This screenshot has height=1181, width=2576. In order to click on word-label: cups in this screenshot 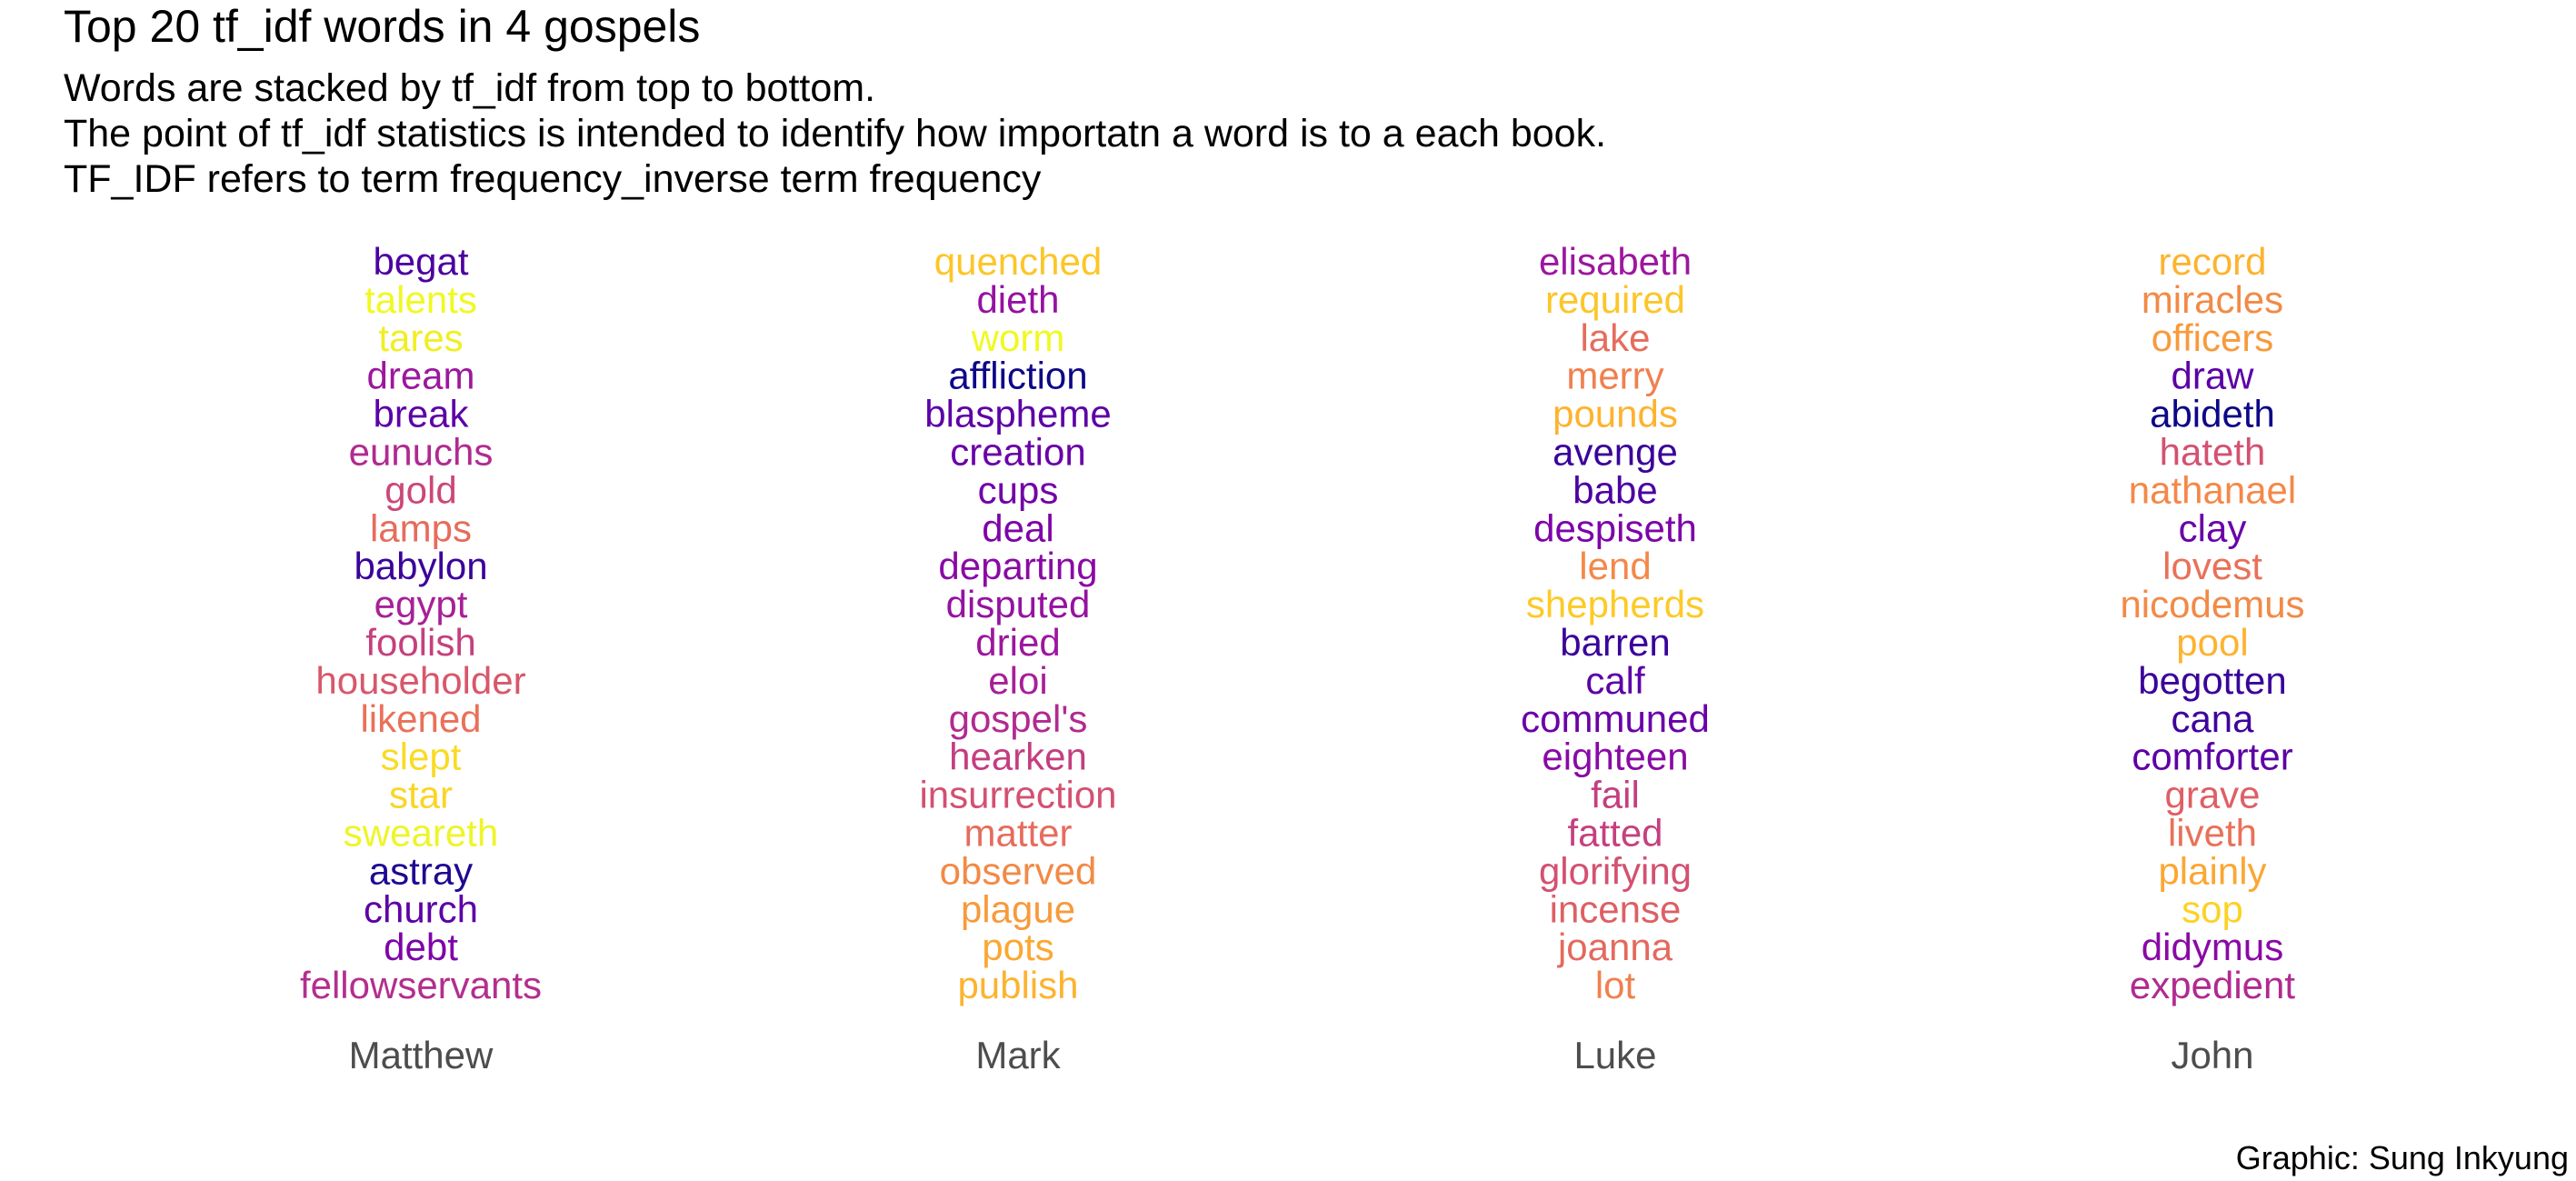, I will do `click(1018, 489)`.